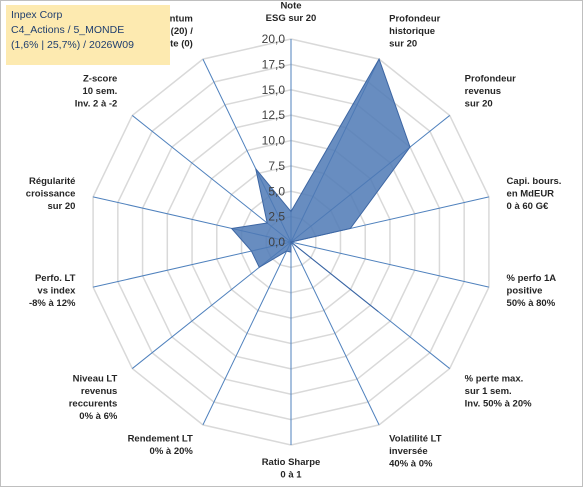 This screenshot has height=487, width=583. What do you see at coordinates (291, 13) in the screenshot?
I see `axis-label: Note ESG sur 20` at bounding box center [291, 13].